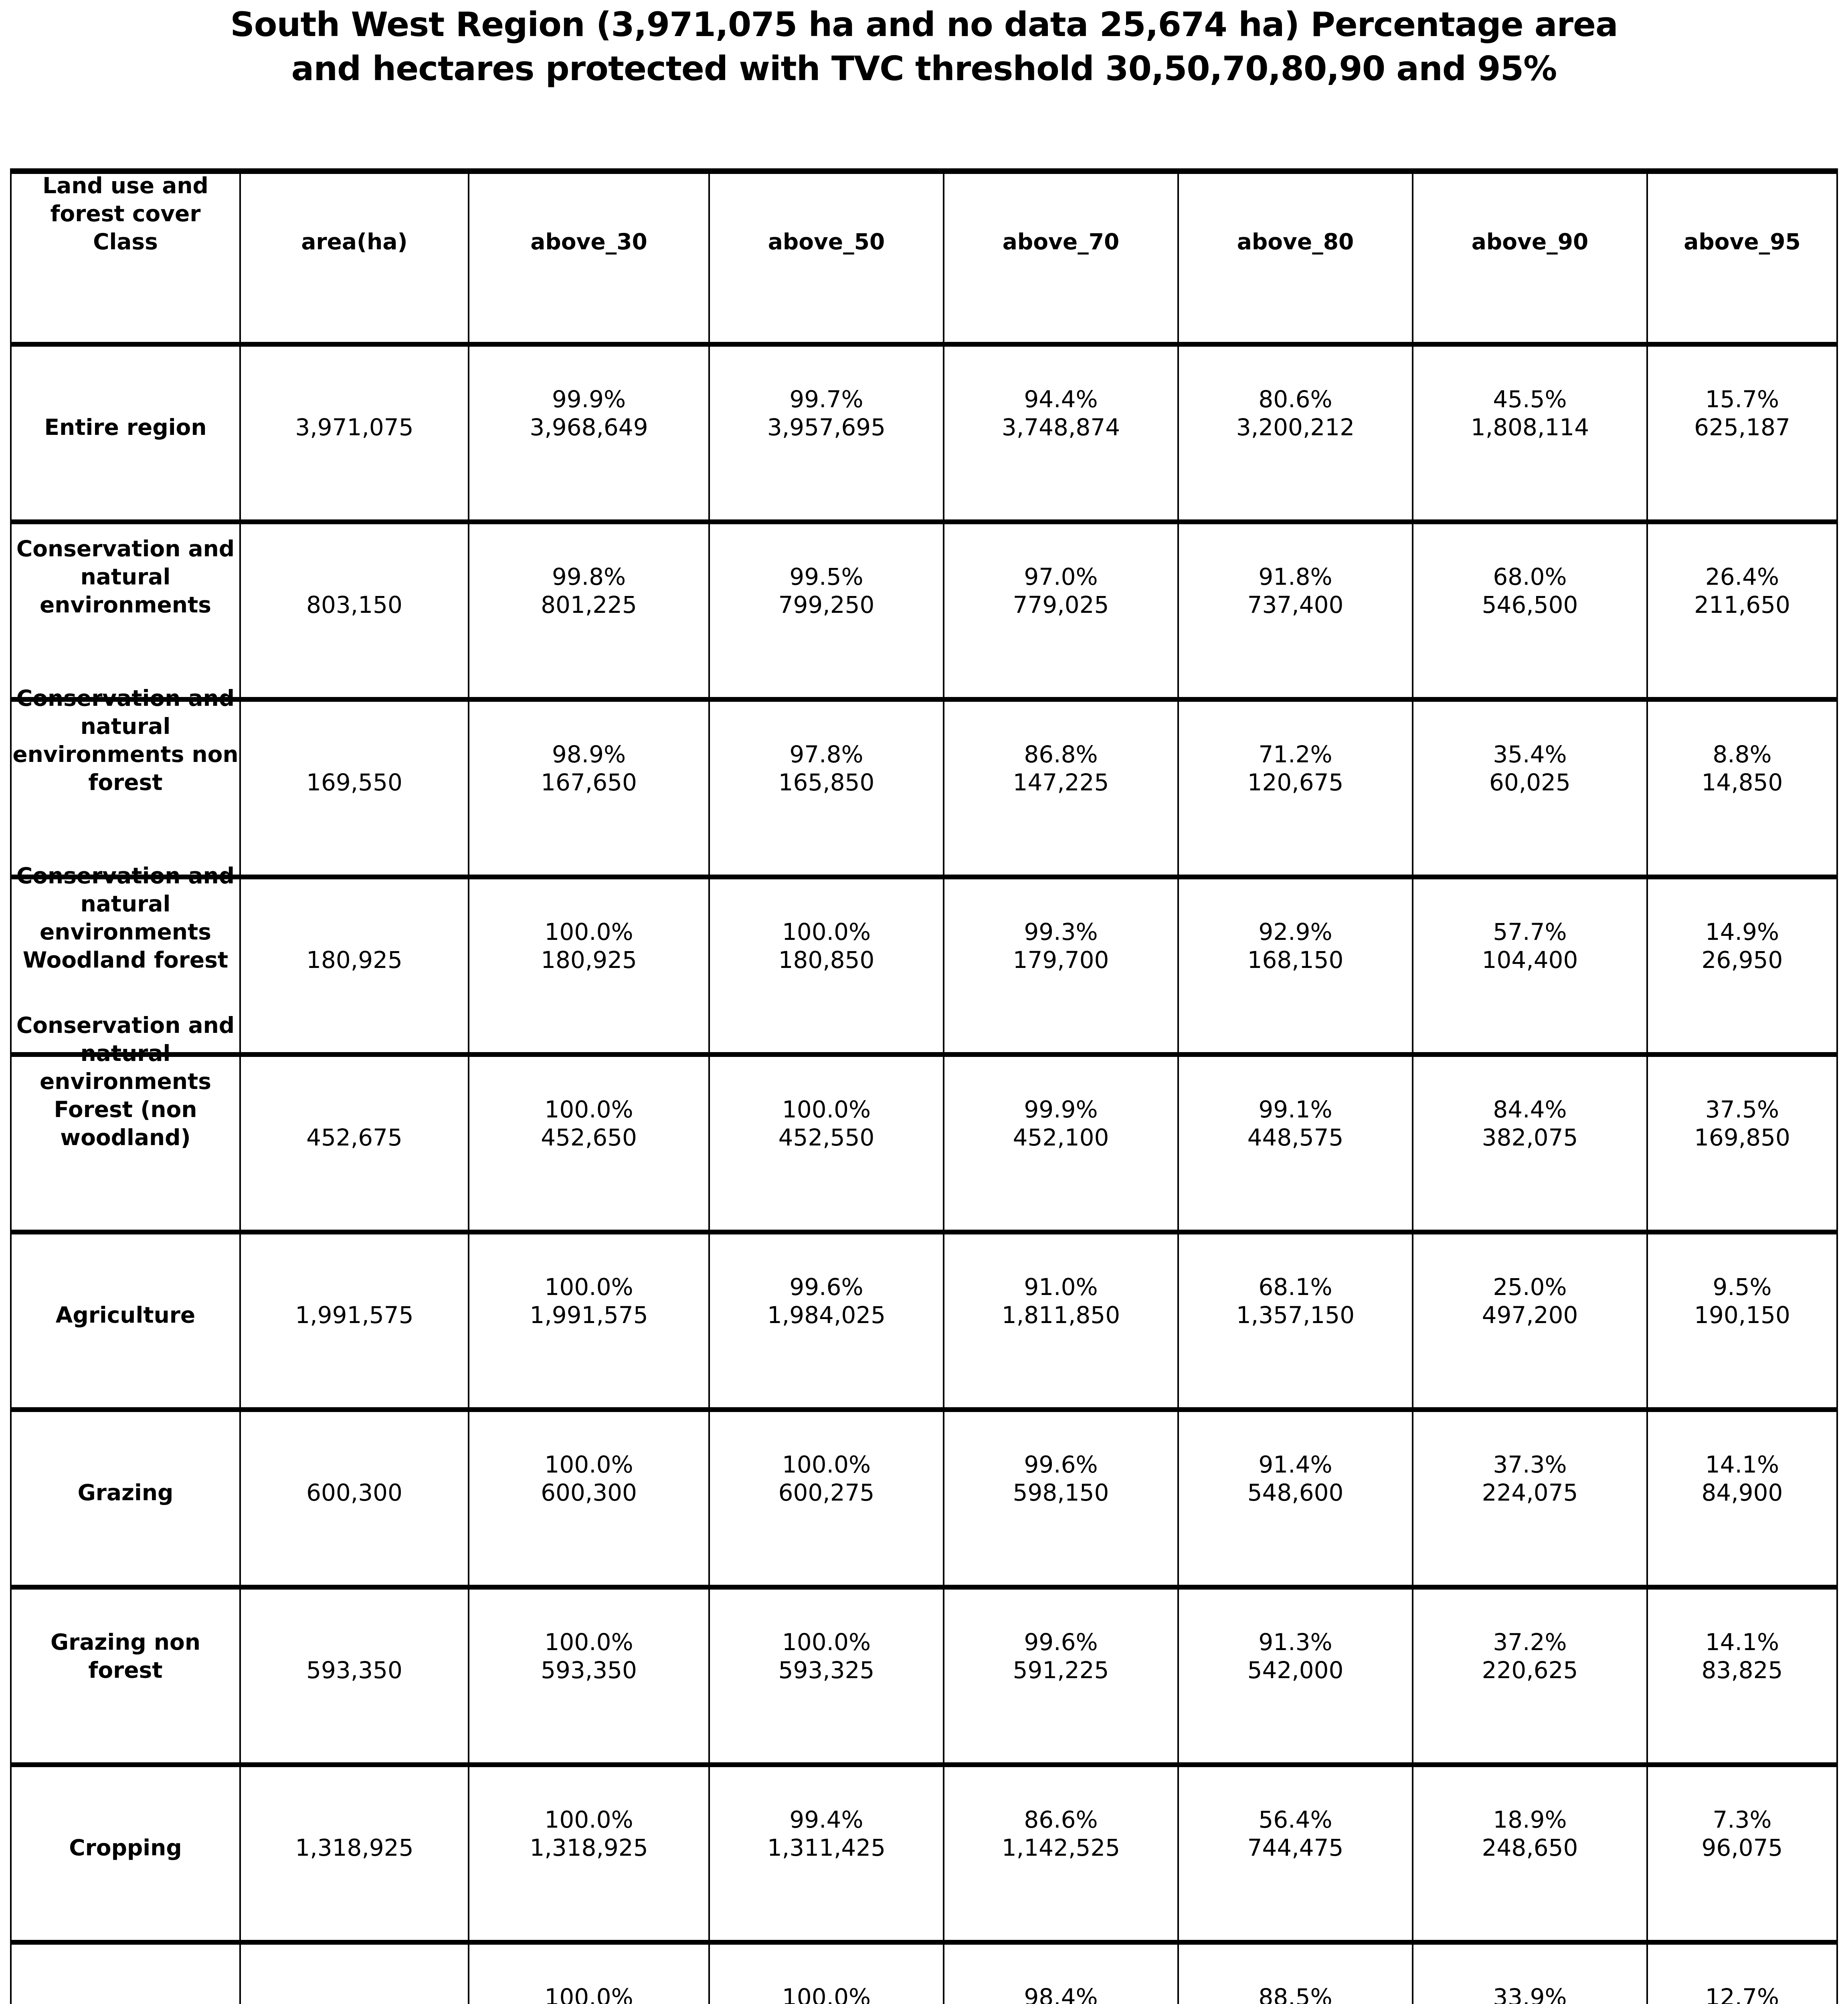  Describe the element at coordinates (1295, 1671) in the screenshot. I see `ha-value: 542,000` at that location.